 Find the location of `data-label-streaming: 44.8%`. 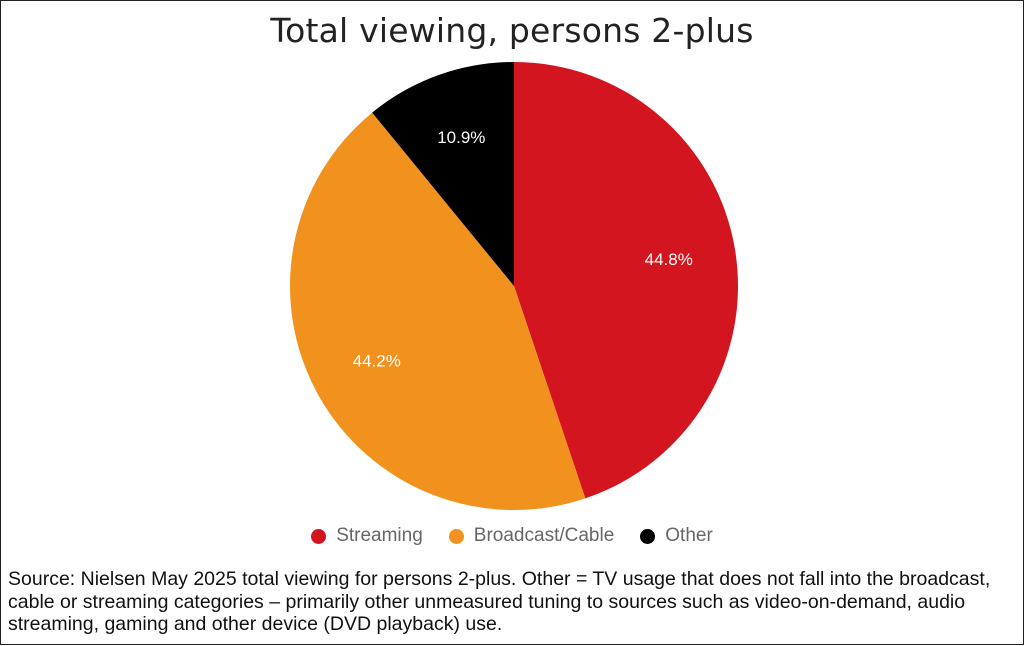

data-label-streaming: 44.8% is located at coordinates (669, 259).